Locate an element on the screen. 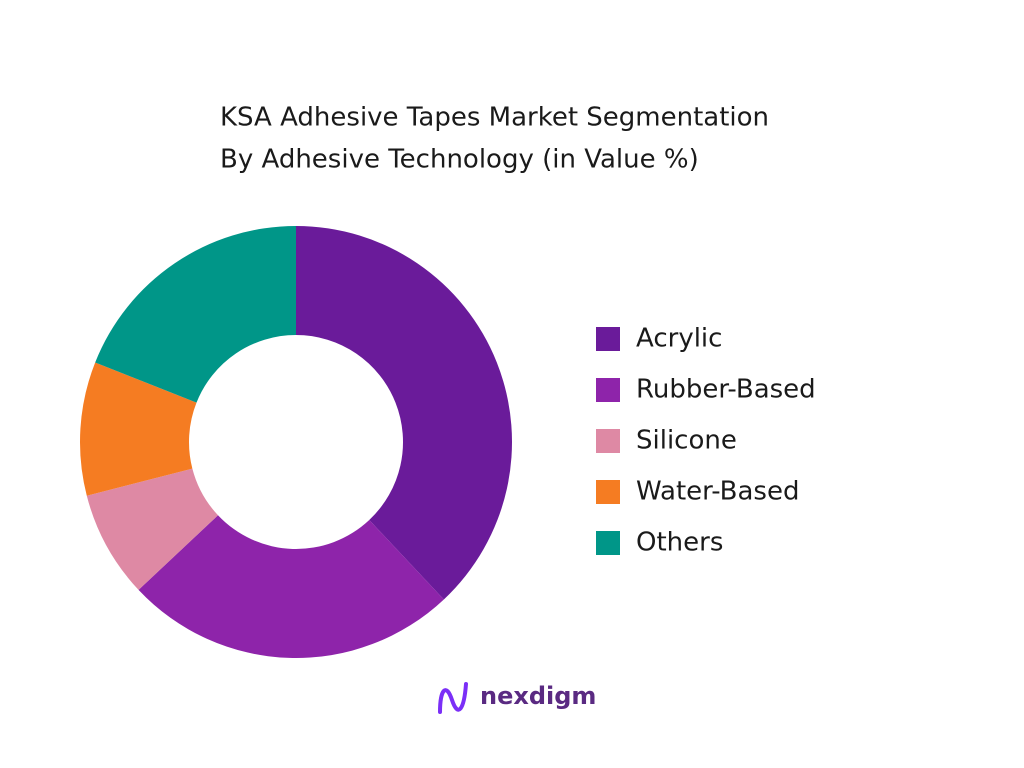 Image resolution: width=1024 pixels, height=768 pixels. logo-icon is located at coordinates (453, 698).